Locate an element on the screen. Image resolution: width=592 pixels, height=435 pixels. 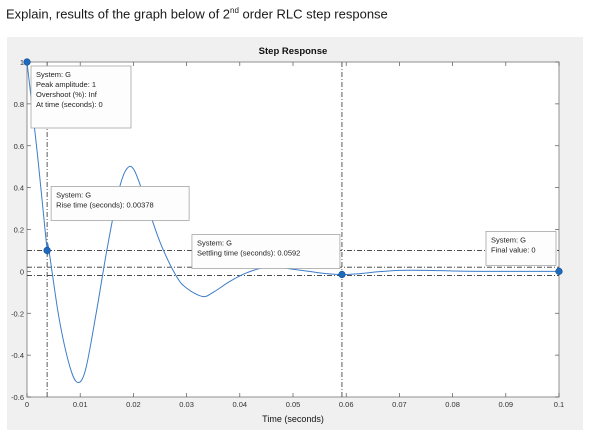
x-tick-label: 0.09 is located at coordinates (505, 404).